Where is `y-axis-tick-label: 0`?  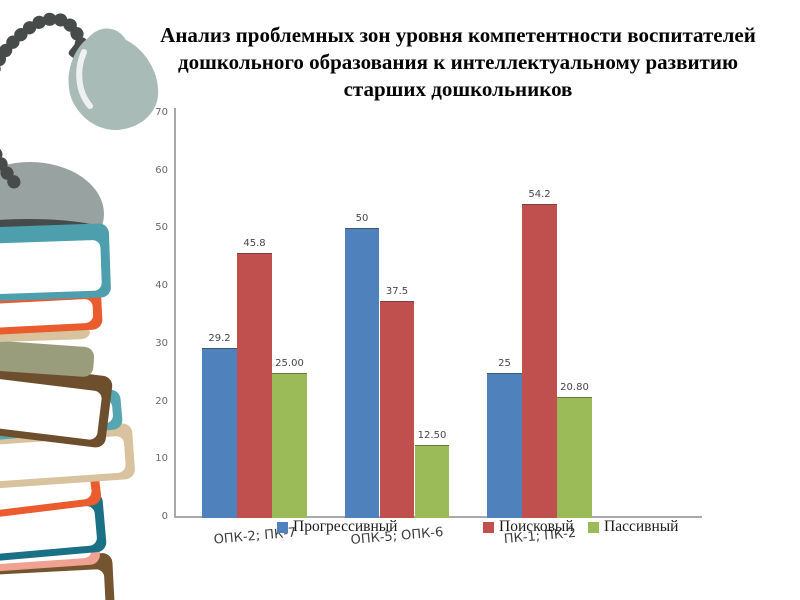
y-axis-tick-label: 0 is located at coordinates (164, 516).